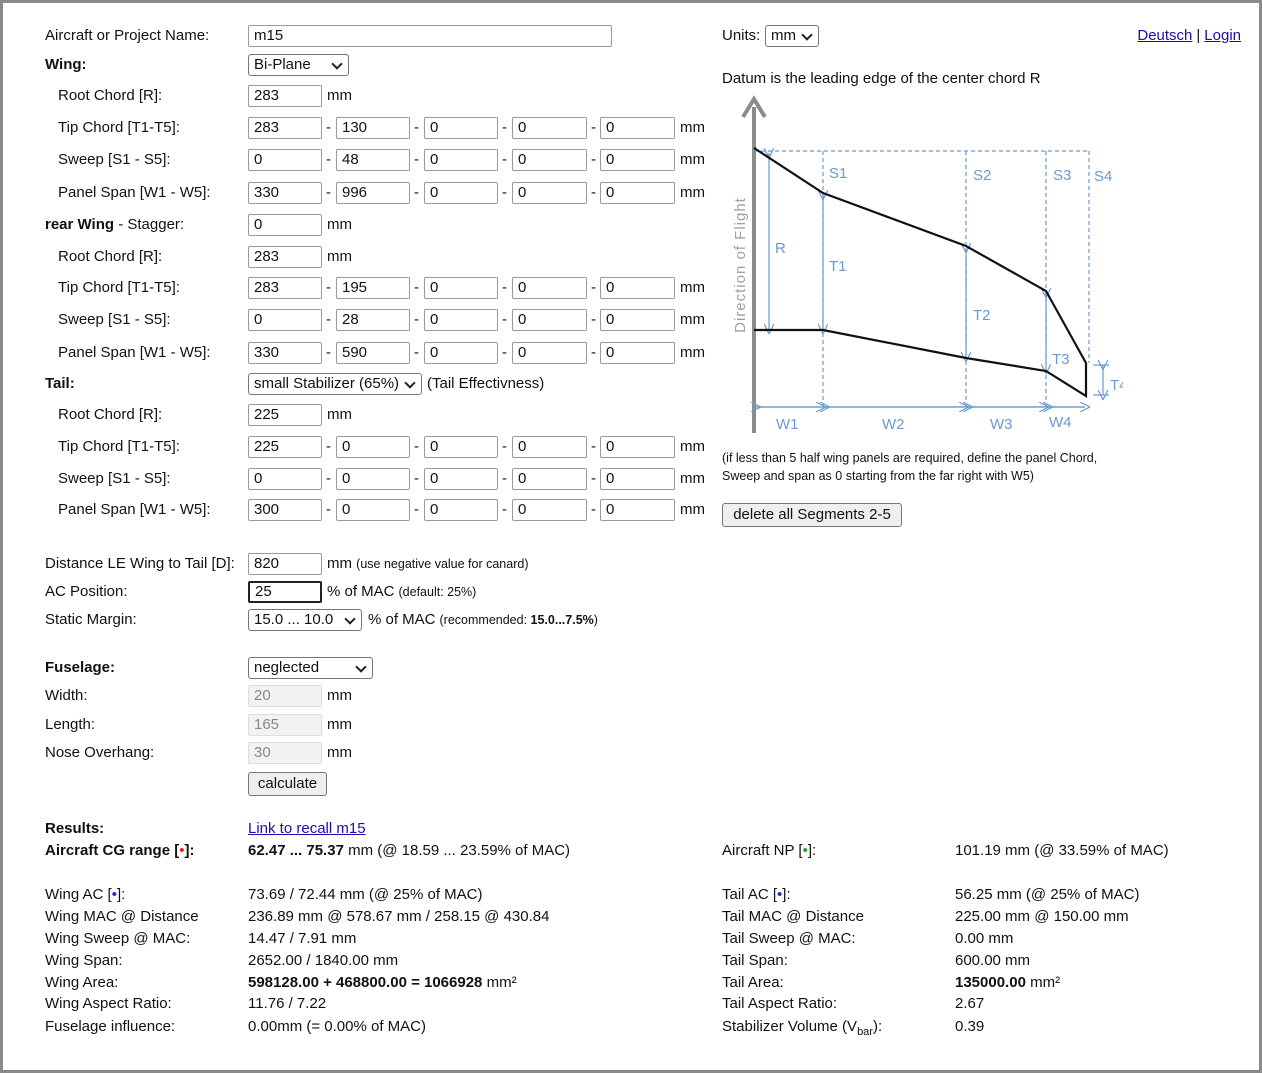 The height and width of the screenshot is (1073, 1262). I want to click on value-input: 28, so click(373, 320).